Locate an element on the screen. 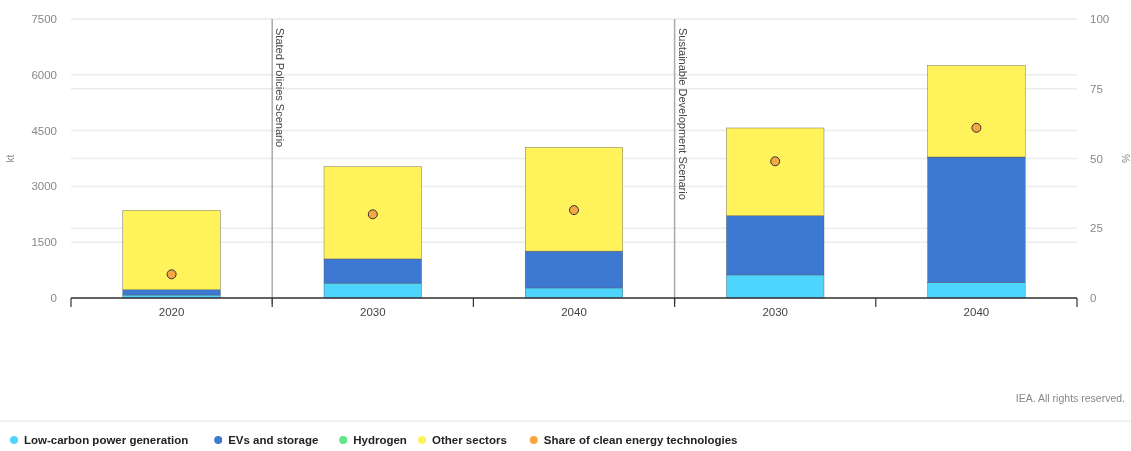 Image resolution: width=1131 pixels, height=451 pixels. y-axis-title: kt is located at coordinates (10, 158).